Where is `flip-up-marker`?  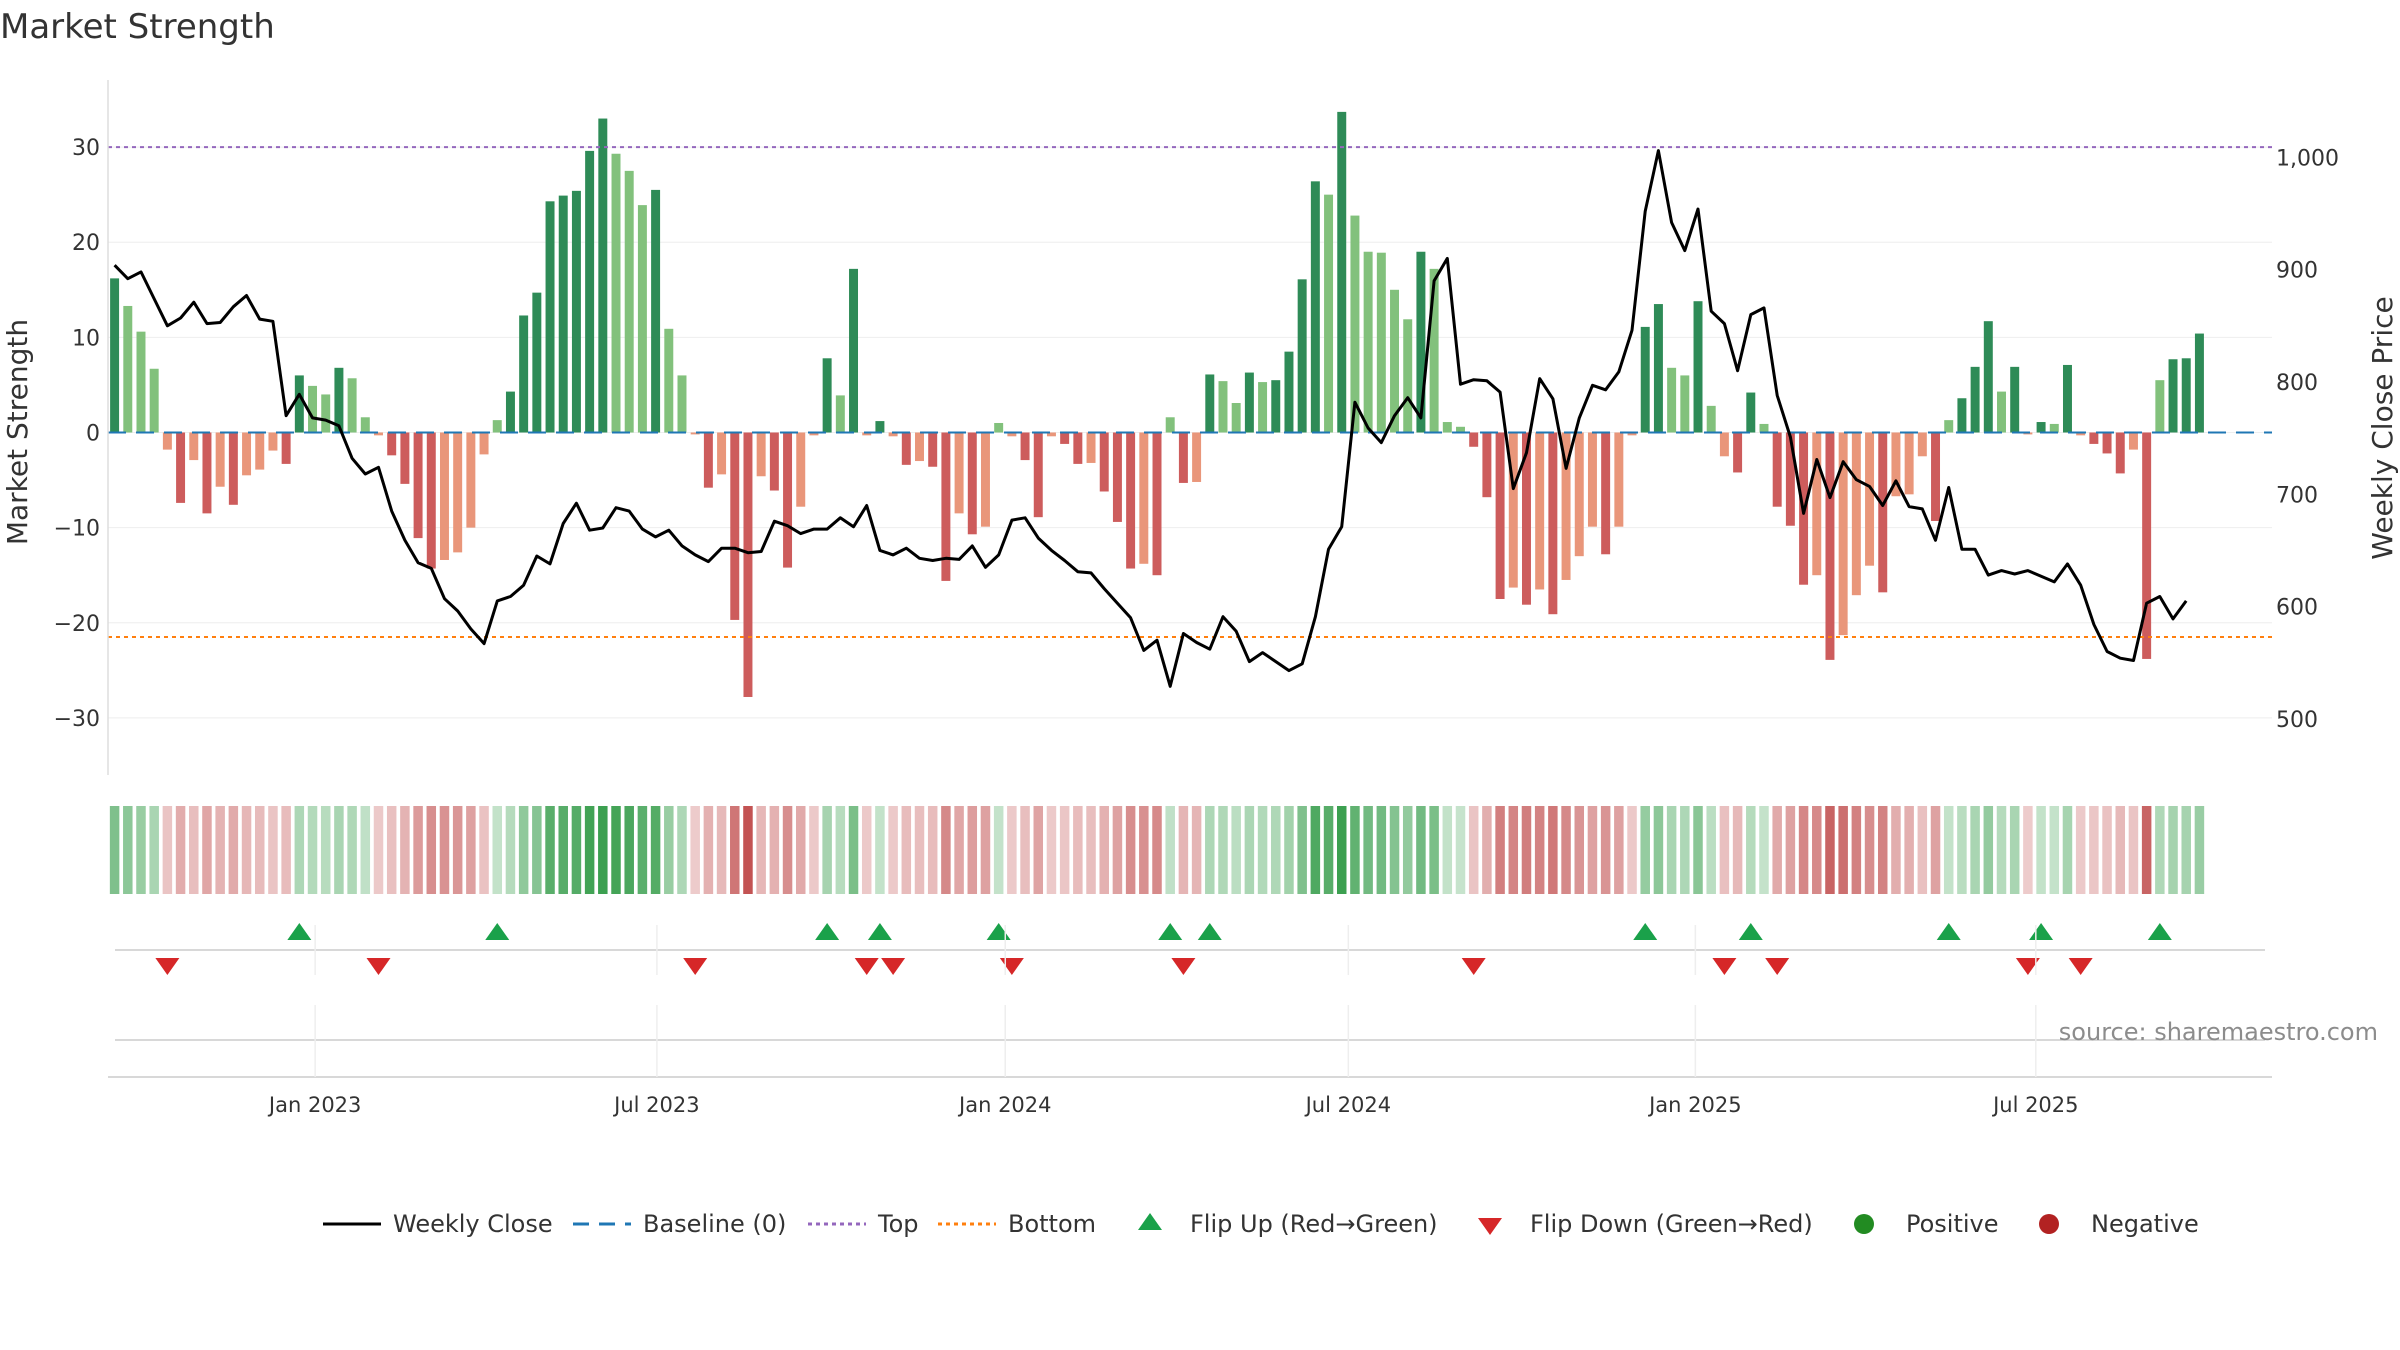
flip-up-marker is located at coordinates (998, 931).